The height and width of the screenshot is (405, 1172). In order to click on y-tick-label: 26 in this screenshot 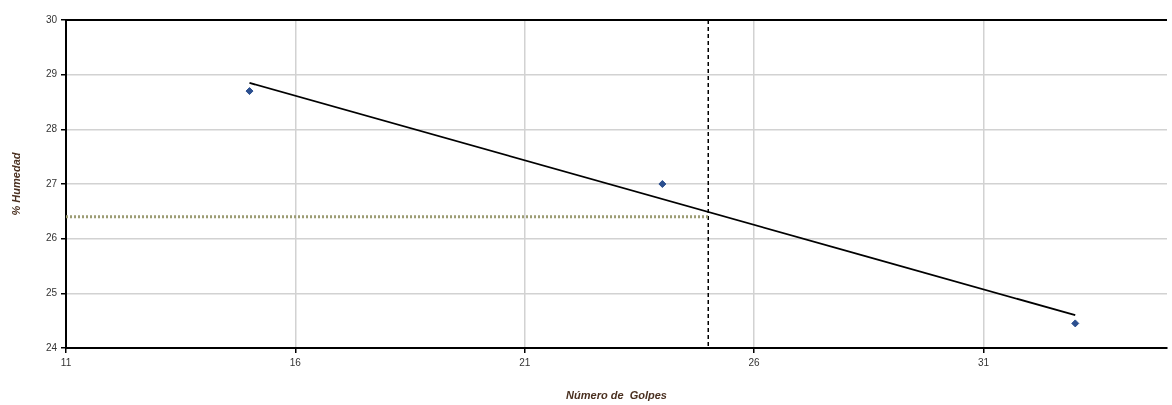, I will do `click(51, 238)`.